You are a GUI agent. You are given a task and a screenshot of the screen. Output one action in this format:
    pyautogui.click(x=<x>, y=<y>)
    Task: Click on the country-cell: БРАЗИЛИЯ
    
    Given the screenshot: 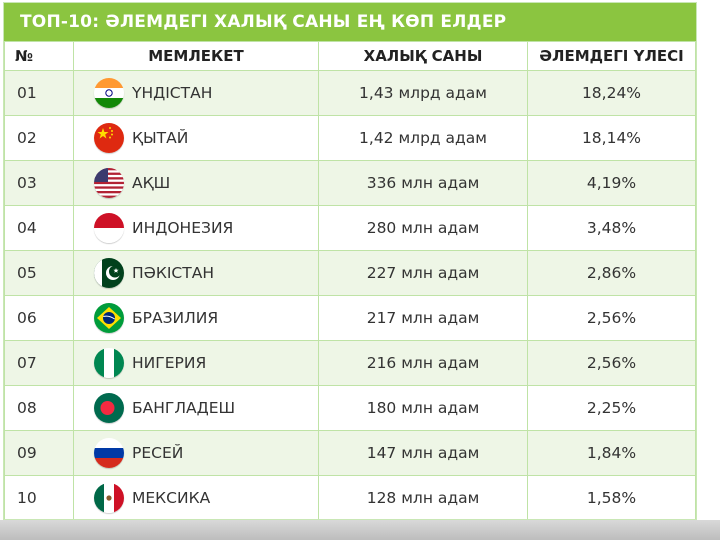 What is the action you would take?
    pyautogui.click(x=196, y=318)
    